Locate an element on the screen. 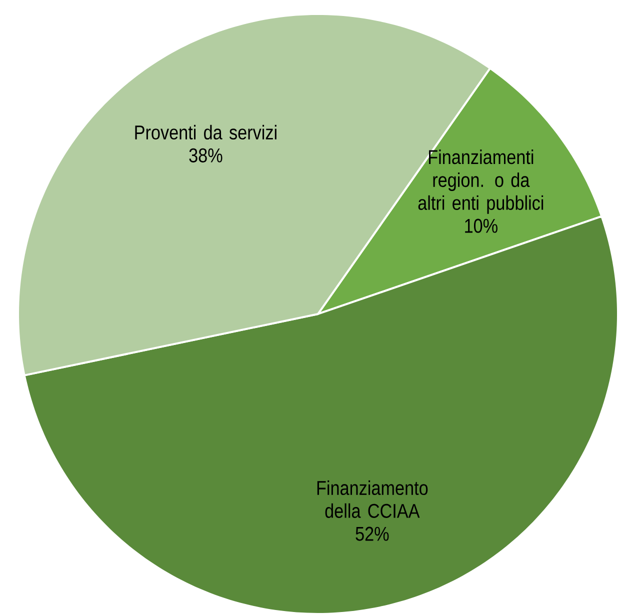 The width and height of the screenshot is (619, 614). slice-label: Finanziamenti region. o da altri enti pubblici is located at coordinates (481, 182).